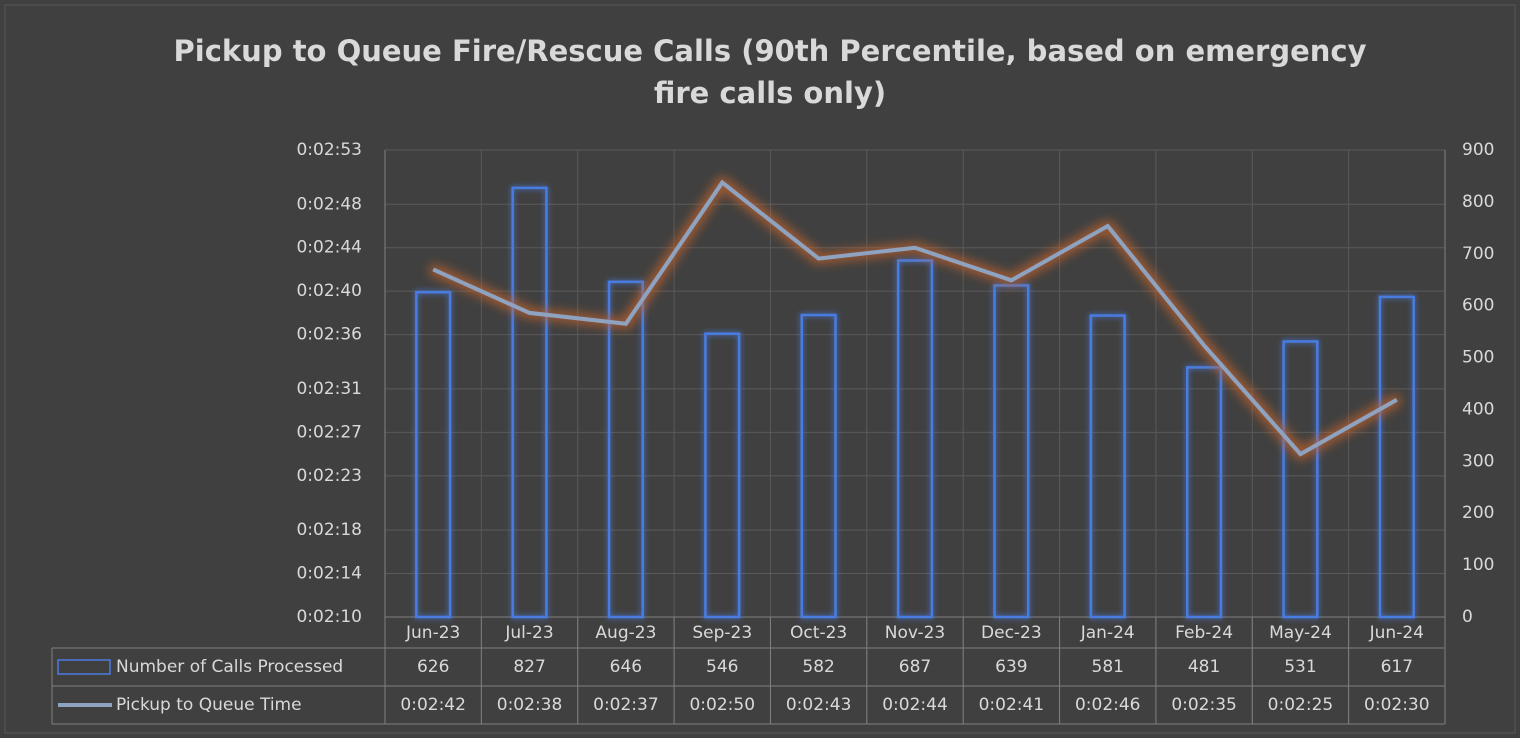 The width and height of the screenshot is (1520, 738). Describe the element at coordinates (1300, 633) in the screenshot. I see `x-tick-label: May-24` at that location.